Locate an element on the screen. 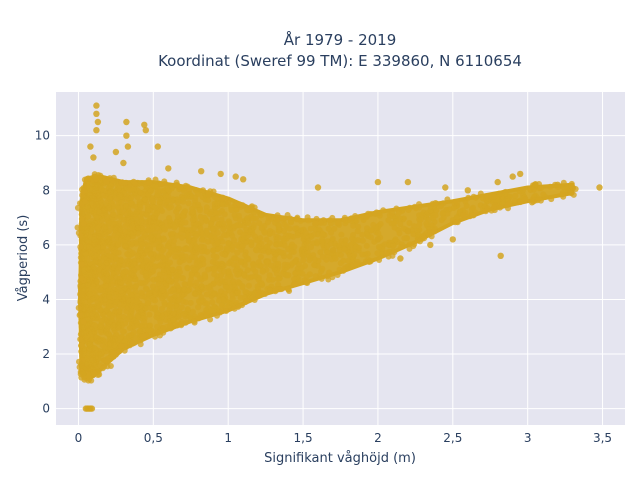 The width and height of the screenshot is (640, 480). y-axis-title: Vågperiod (s) is located at coordinates (23, 258).